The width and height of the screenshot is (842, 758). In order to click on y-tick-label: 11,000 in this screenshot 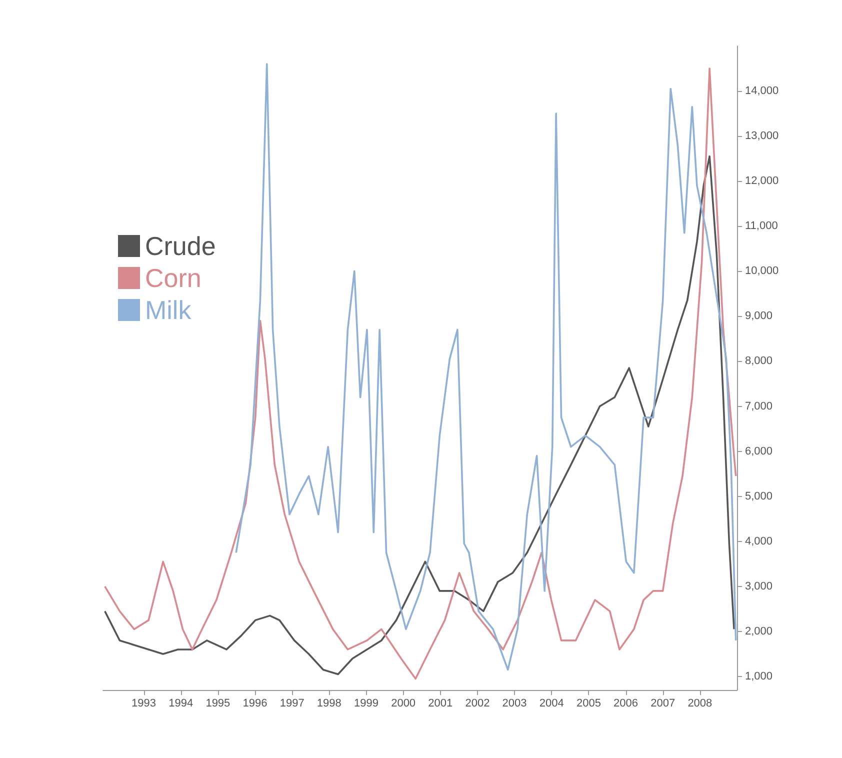, I will do `click(761, 226)`.